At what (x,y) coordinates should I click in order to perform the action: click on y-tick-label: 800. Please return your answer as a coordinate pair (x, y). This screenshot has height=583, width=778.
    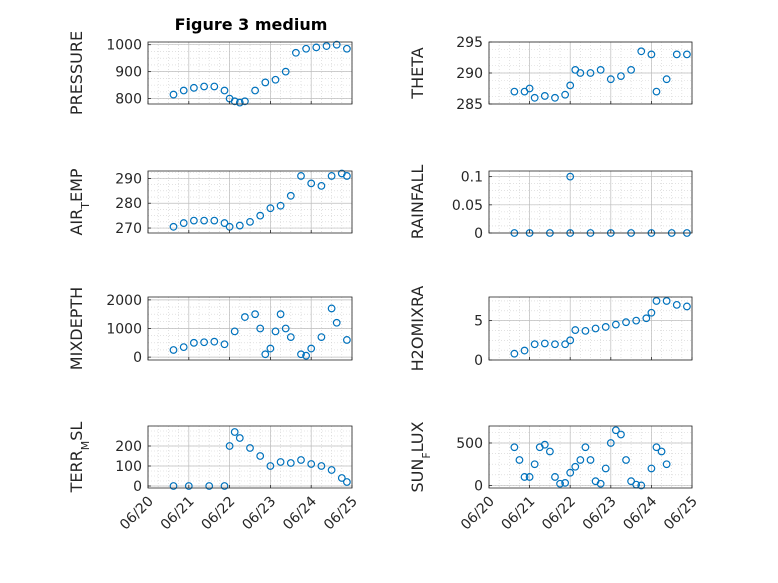
    Looking at the image, I should click on (128, 100).